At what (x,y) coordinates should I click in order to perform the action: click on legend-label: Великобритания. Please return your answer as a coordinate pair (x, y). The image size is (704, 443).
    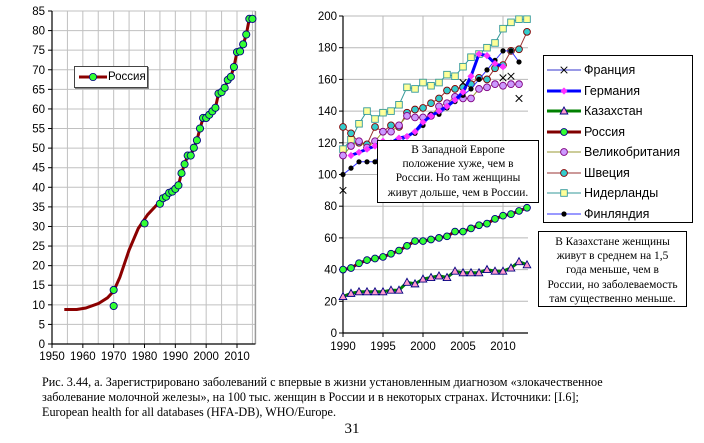
    Looking at the image, I should click on (632, 152).